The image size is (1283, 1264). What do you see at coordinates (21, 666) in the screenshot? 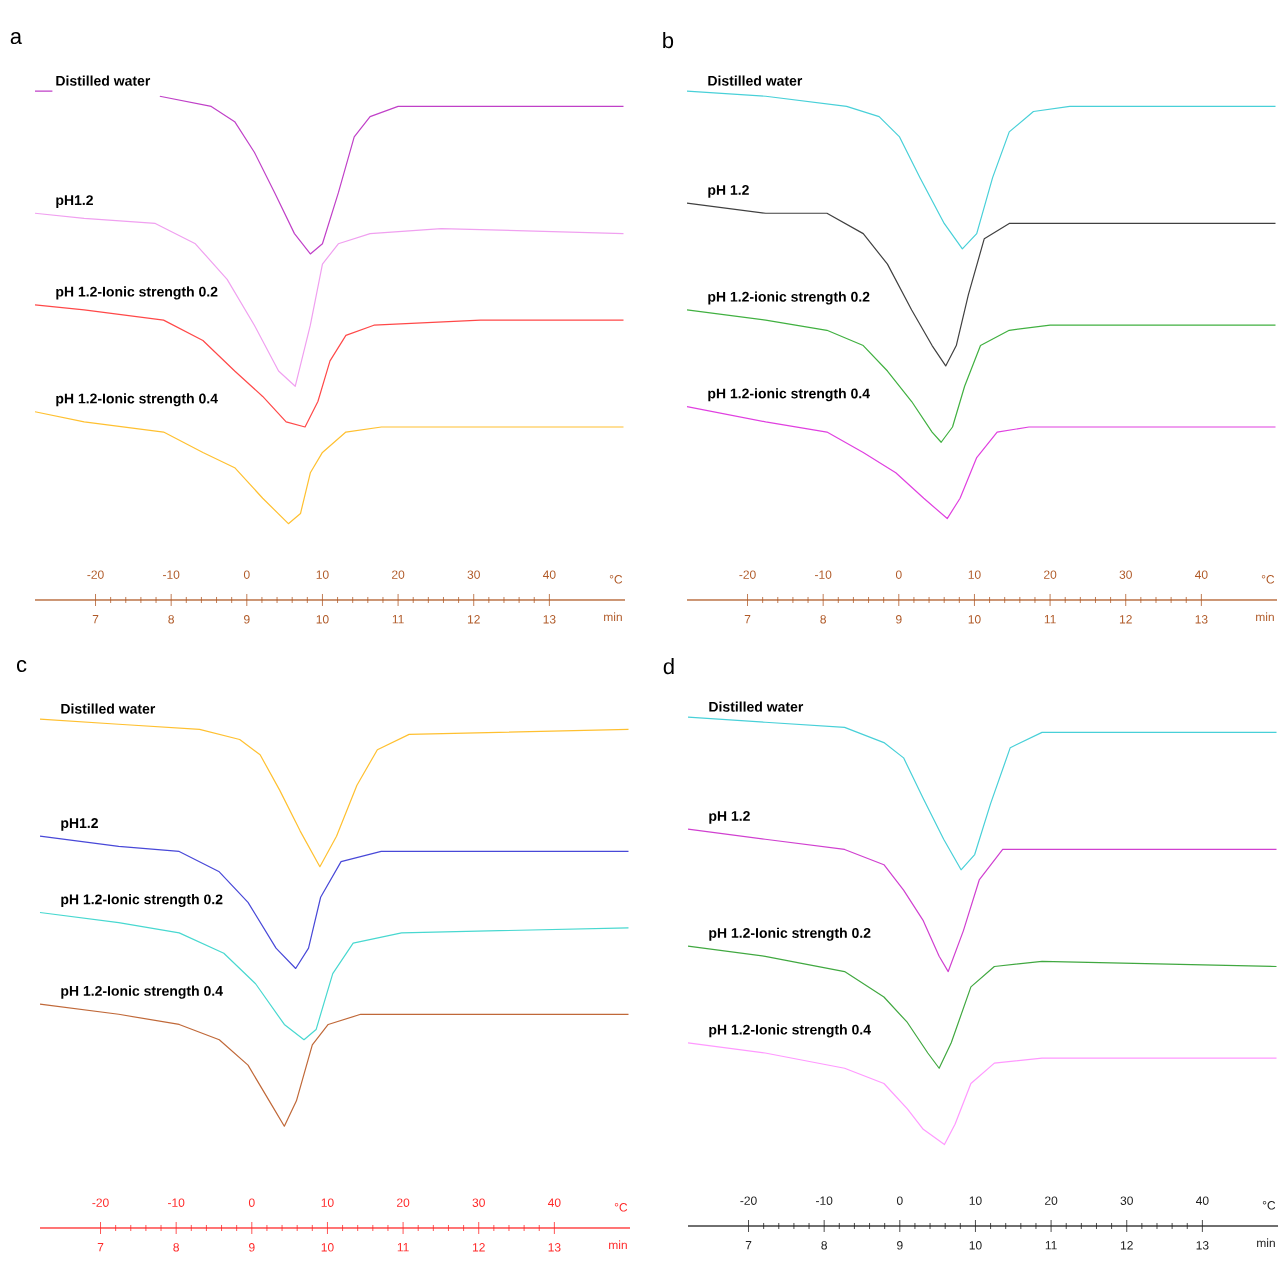
I see `chart-title: c` at bounding box center [21, 666].